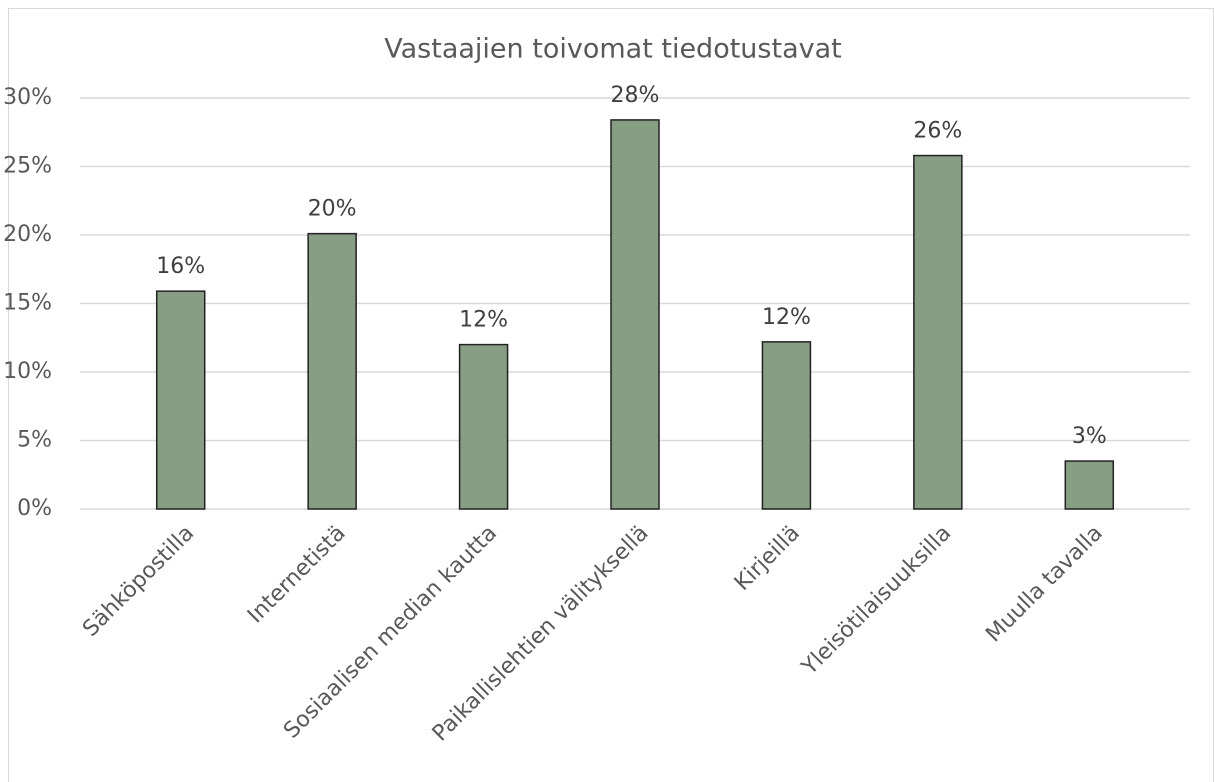 The image size is (1214, 782). What do you see at coordinates (297, 575) in the screenshot?
I see `x-tick-label: Internetistä` at bounding box center [297, 575].